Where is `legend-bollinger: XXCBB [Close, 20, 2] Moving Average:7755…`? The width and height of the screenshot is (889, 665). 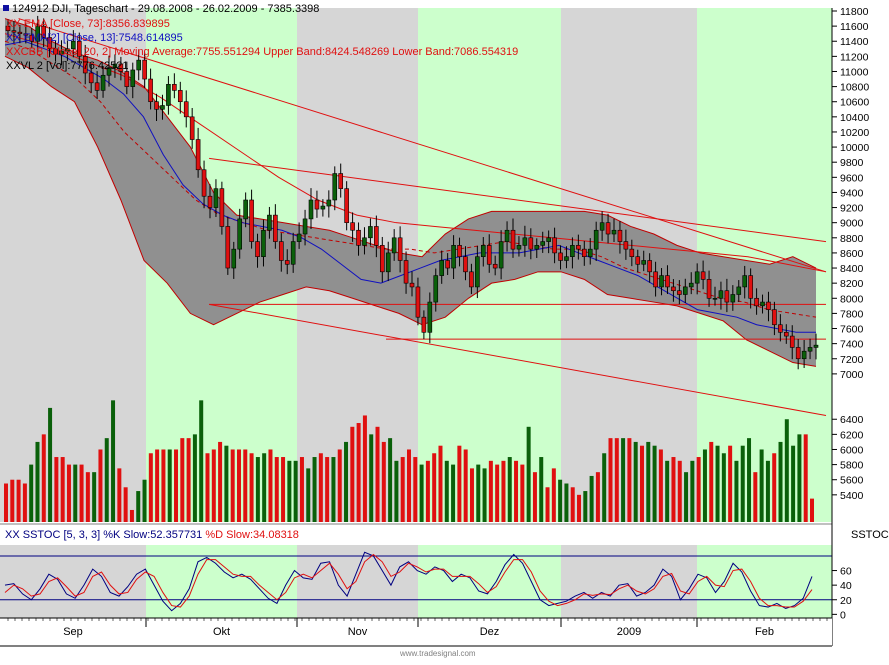 legend-bollinger: XXCBB [Close, 20, 2] Moving Average:7755… is located at coordinates (262, 52).